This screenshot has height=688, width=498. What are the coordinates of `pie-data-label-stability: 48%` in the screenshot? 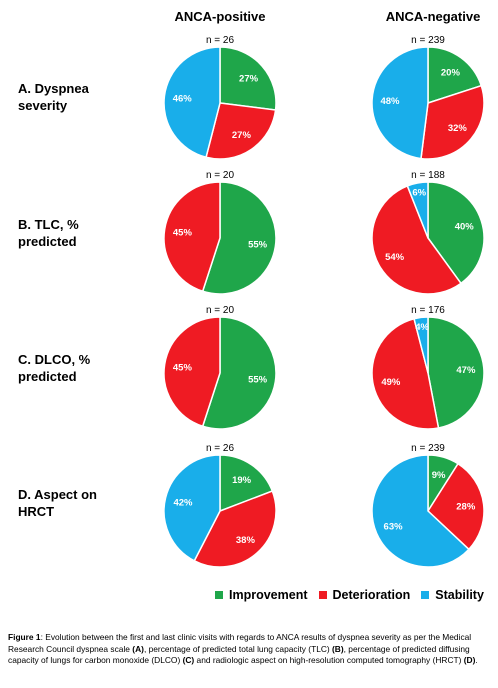 It's located at (390, 101).